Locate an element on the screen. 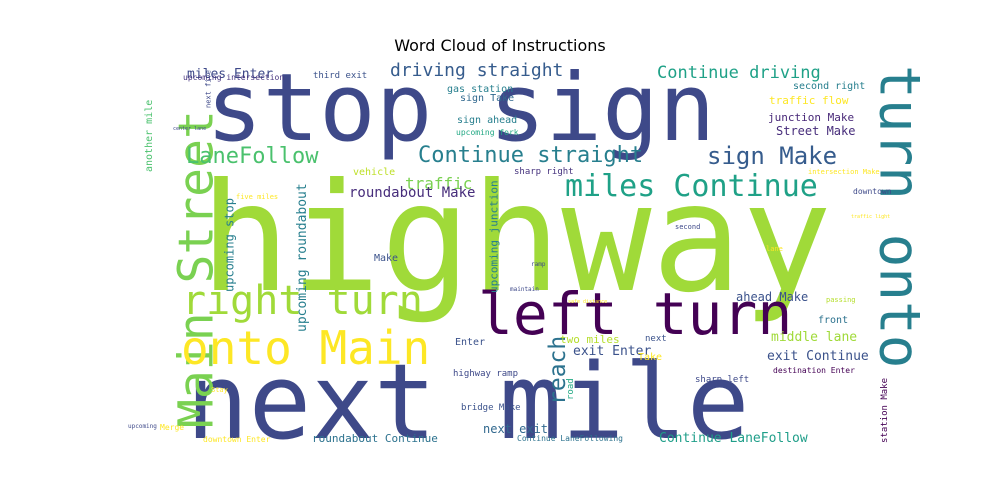  word-onto-main: onto Main is located at coordinates (305, 348).